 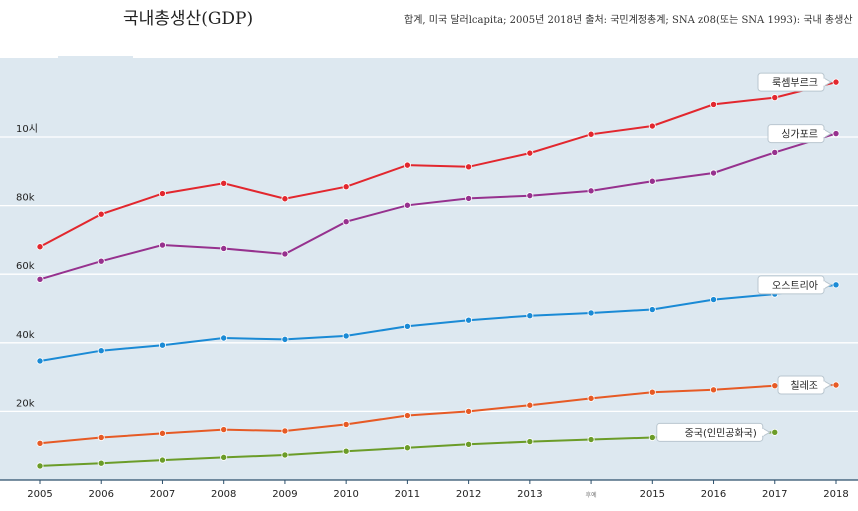 I want to click on series-label-text: 싱가포르, so click(x=799, y=135).